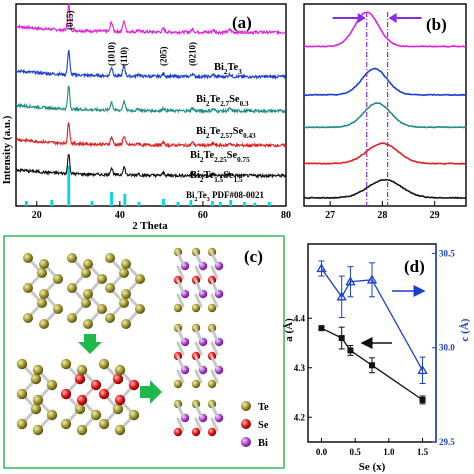  I want to click on panel-d-label: (d), so click(414, 266).